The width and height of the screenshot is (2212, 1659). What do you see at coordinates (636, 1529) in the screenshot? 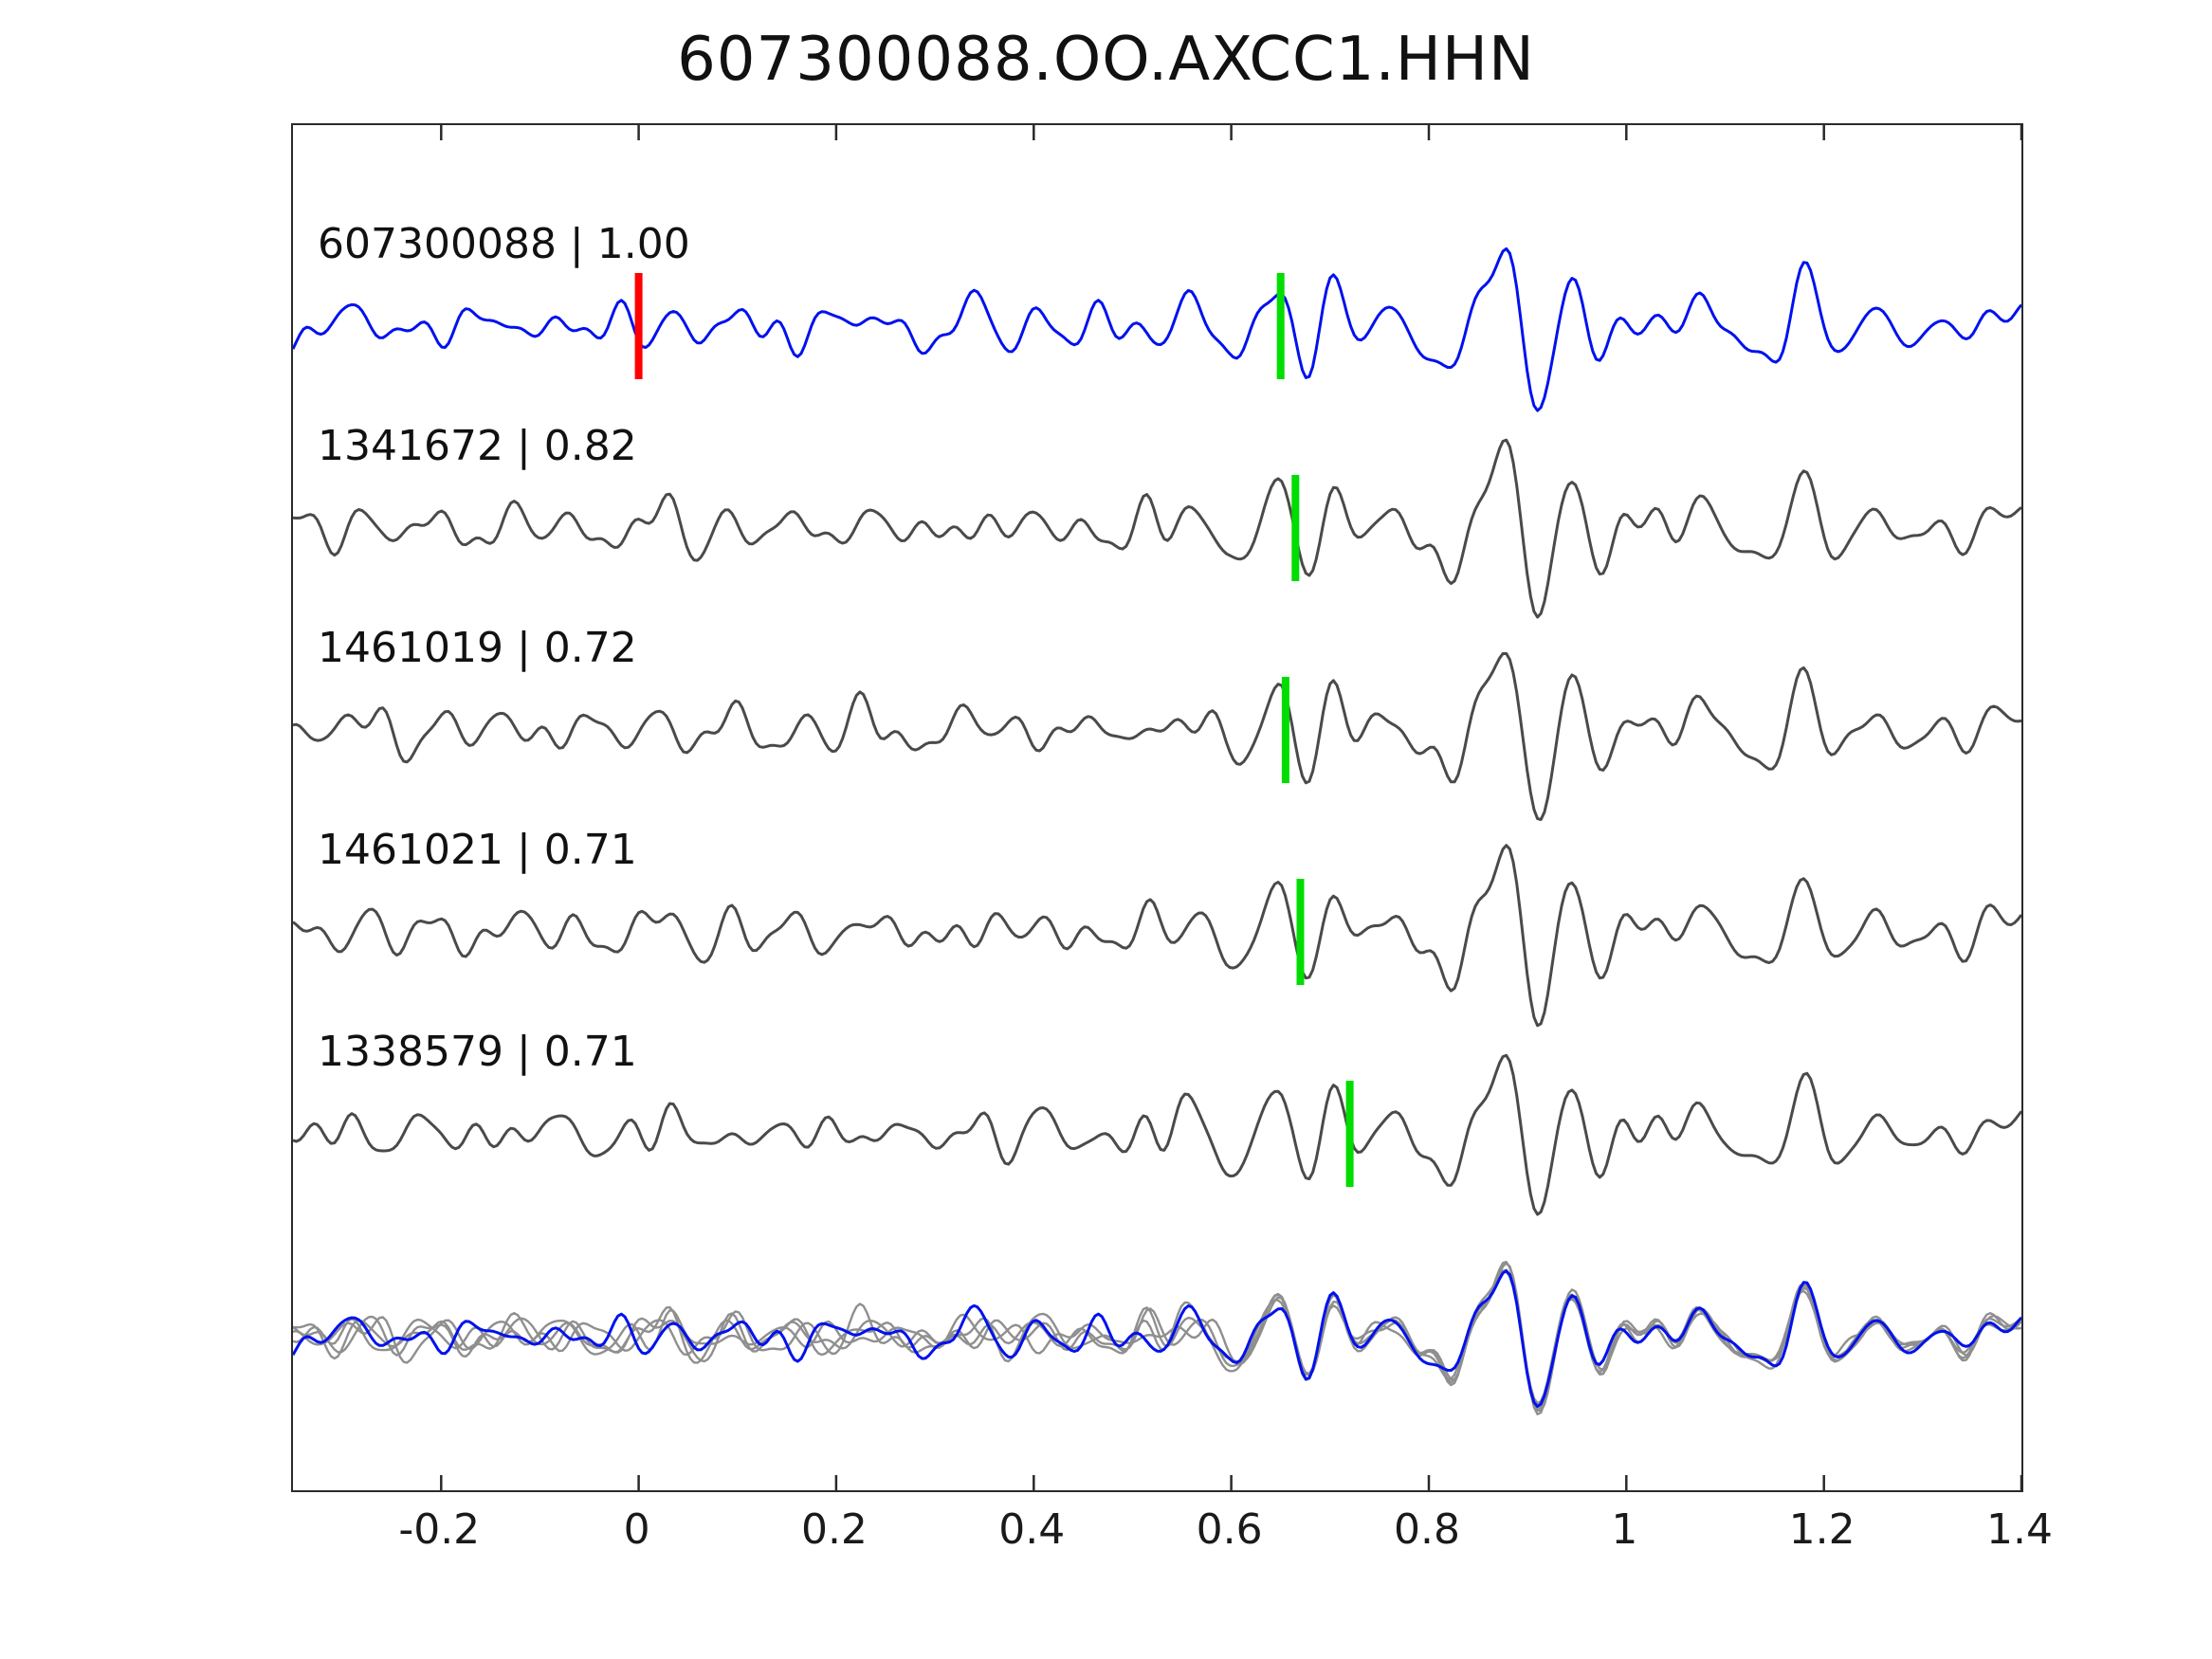
I see `x-tick-label: 0` at bounding box center [636, 1529].